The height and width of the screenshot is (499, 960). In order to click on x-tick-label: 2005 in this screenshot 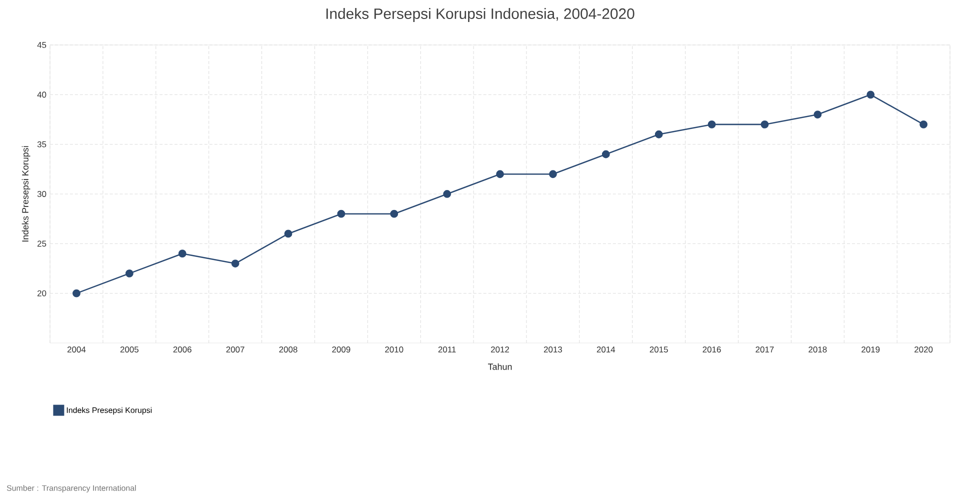, I will do `click(129, 349)`.